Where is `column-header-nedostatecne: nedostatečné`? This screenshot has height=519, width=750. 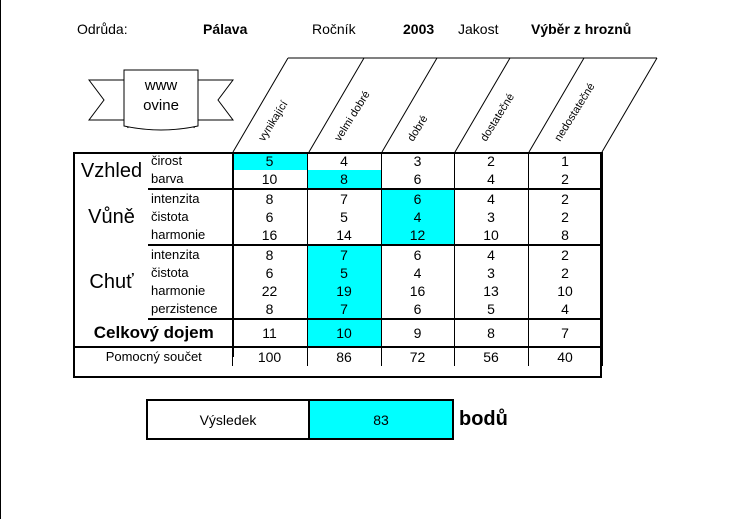 column-header-nedostatecne: nedostatečné is located at coordinates (574, 112).